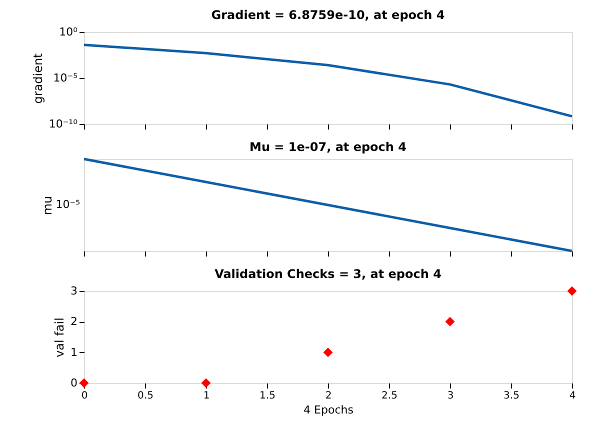 The image size is (616, 441). I want to click on y-axis-title: val fail, so click(59, 338).